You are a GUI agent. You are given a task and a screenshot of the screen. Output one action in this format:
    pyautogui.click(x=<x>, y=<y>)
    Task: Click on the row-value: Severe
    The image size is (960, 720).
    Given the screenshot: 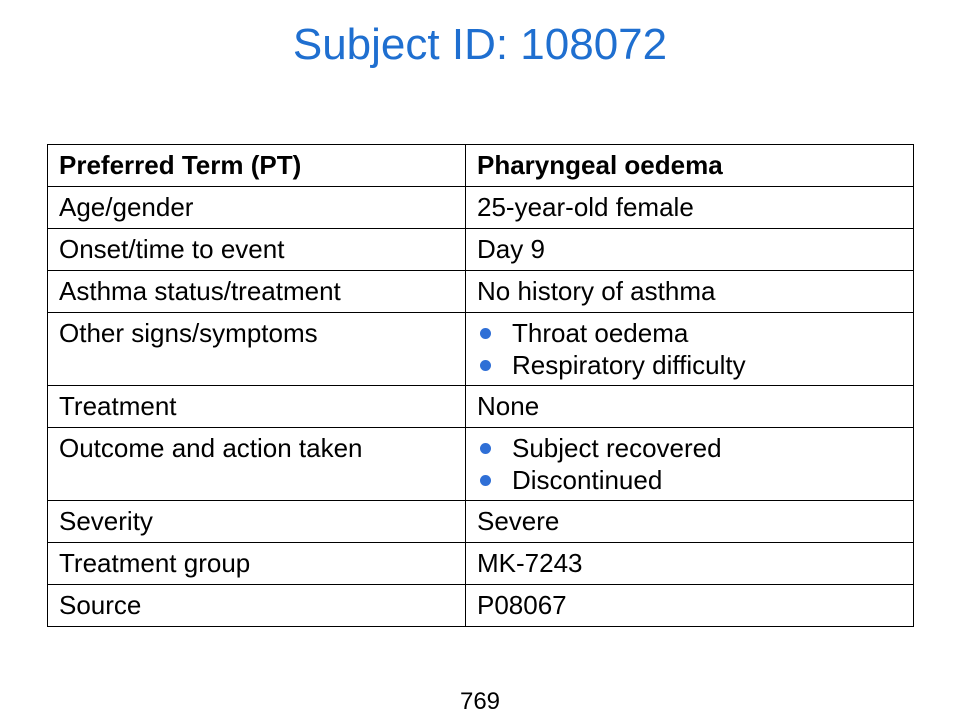 What is the action you would take?
    pyautogui.click(x=690, y=522)
    